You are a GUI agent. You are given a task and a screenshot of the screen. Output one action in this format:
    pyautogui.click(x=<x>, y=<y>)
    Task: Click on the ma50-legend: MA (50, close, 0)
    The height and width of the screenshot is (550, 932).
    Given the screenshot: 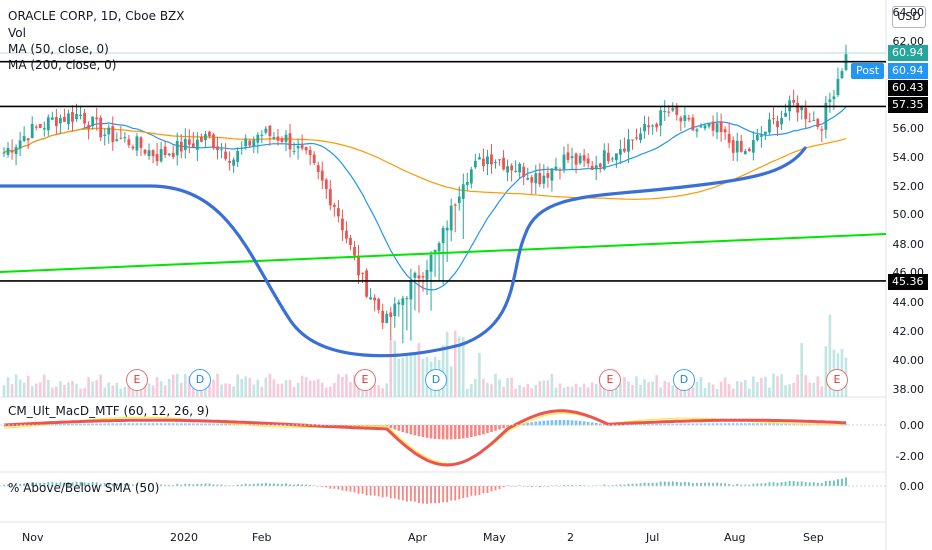 What is the action you would take?
    pyautogui.click(x=58, y=49)
    